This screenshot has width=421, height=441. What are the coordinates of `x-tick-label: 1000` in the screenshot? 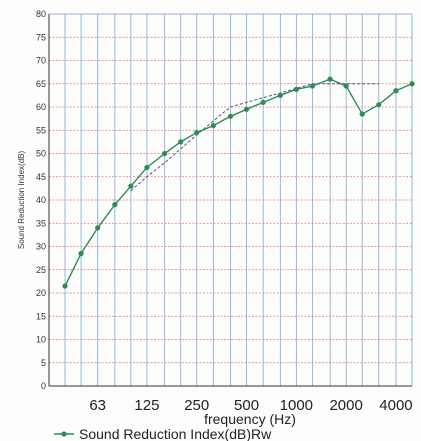 It's located at (296, 405).